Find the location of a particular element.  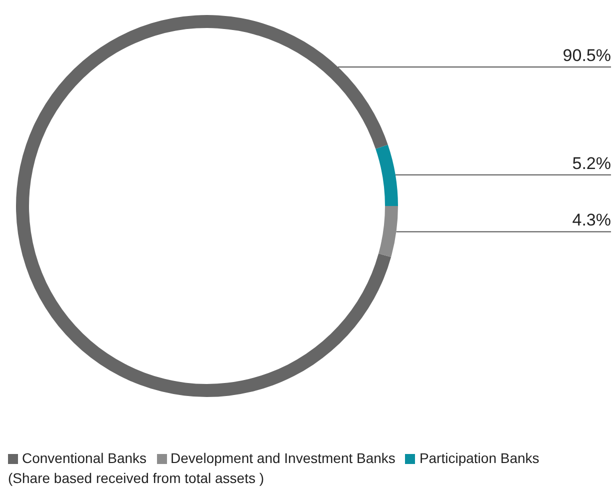

text: (Share based received from total assets ) is located at coordinates (137, 478).